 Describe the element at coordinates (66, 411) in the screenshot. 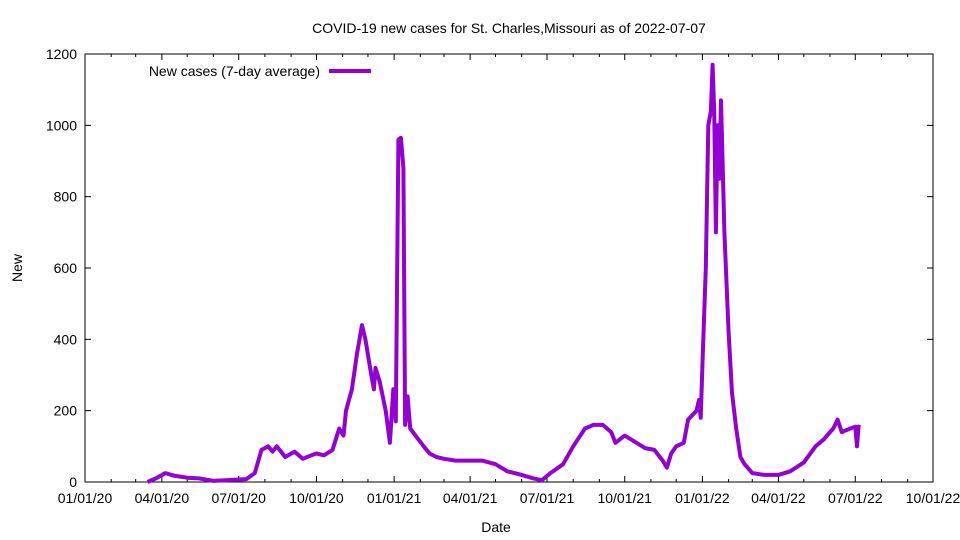

I see `y-tick-label: 200` at that location.